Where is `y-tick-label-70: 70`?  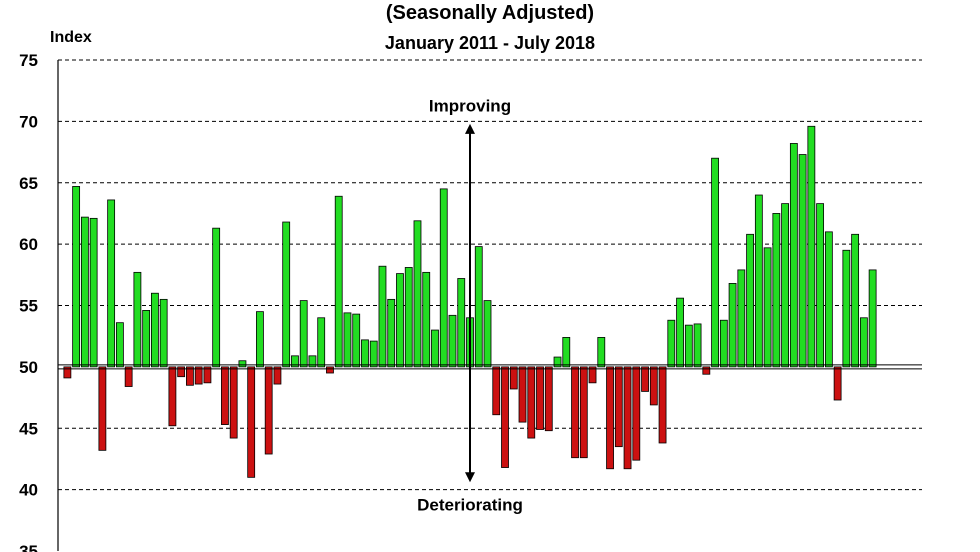 y-tick-label-70: 70 is located at coordinates (28, 121).